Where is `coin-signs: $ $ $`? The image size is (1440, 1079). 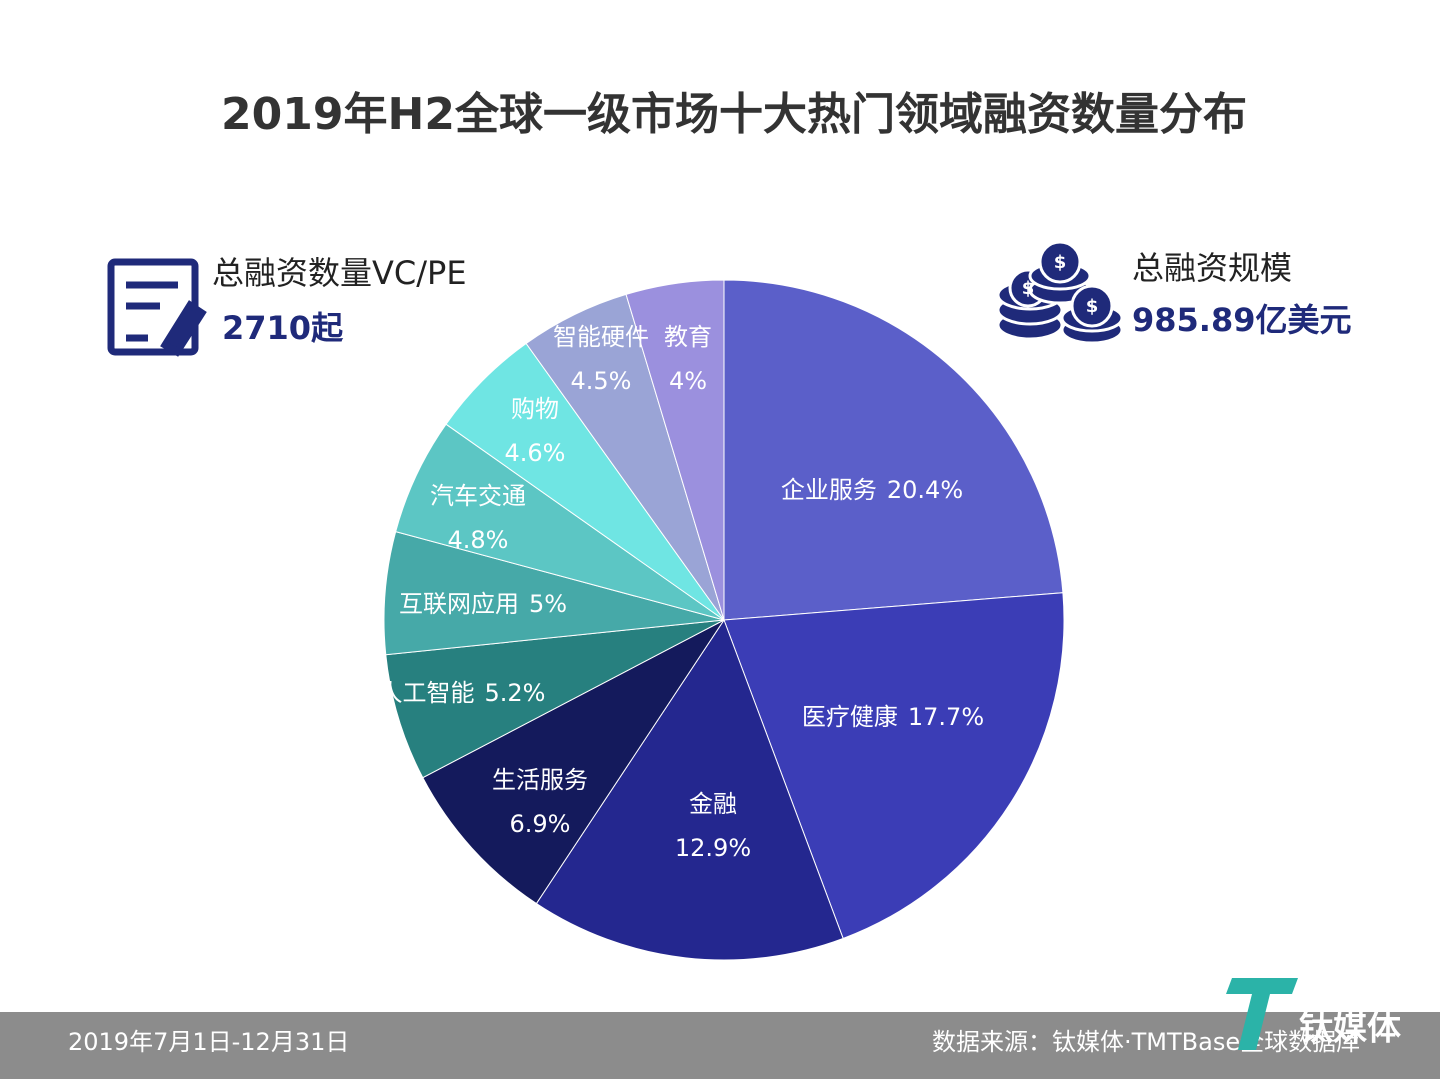 coin-signs: $ $ $ is located at coordinates (1060, 284).